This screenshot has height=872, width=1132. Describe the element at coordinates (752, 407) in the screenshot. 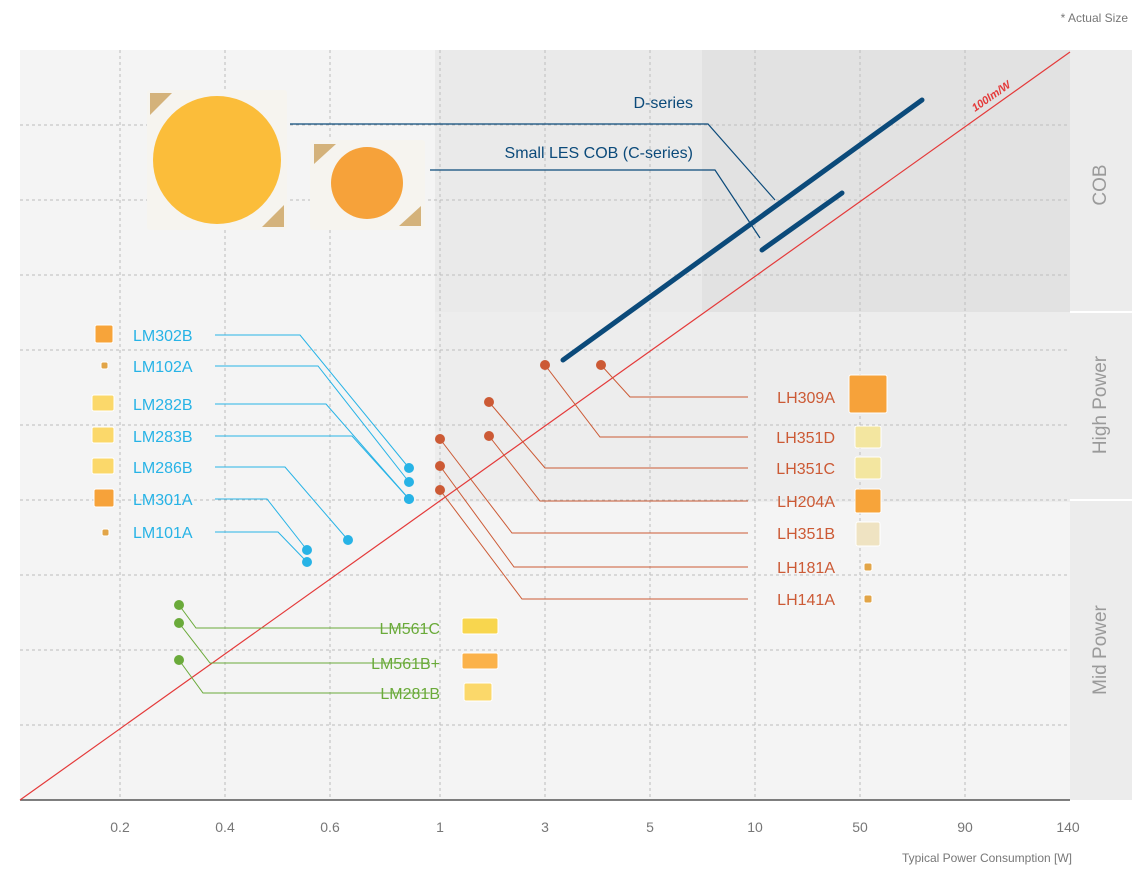

I see `high-power-zone-shade` at that location.